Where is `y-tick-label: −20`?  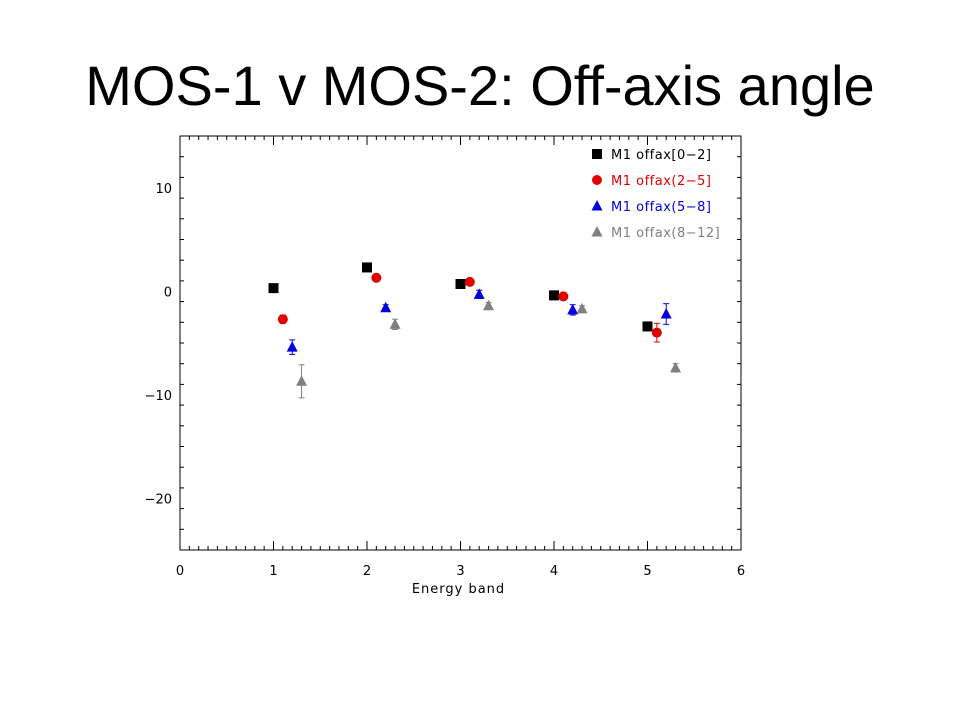 y-tick-label: −20 is located at coordinates (158, 499).